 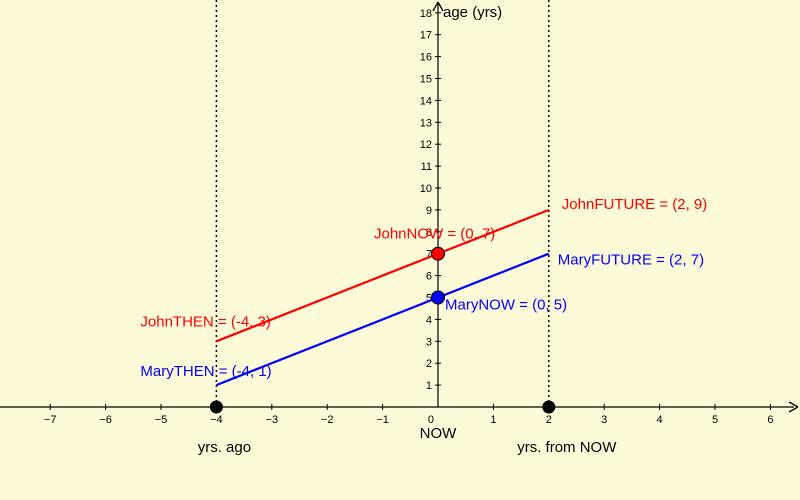 I want to click on x-tick-label: 0, so click(x=431, y=420).